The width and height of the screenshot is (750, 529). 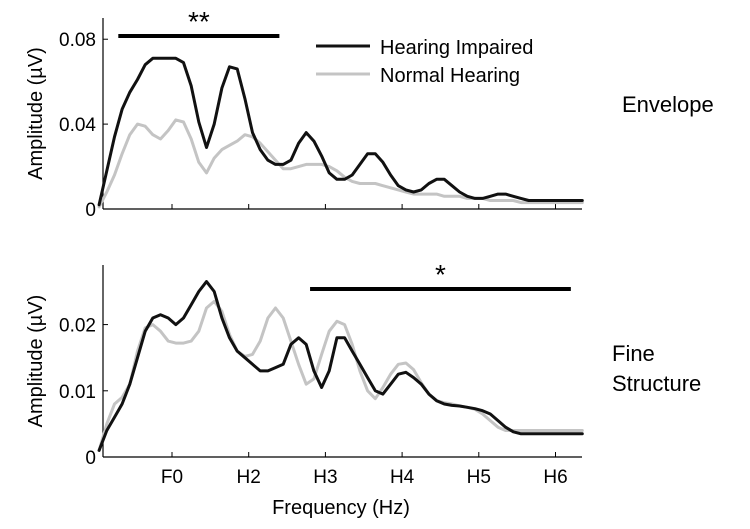 I want to click on significance-label: **, so click(x=199, y=21).